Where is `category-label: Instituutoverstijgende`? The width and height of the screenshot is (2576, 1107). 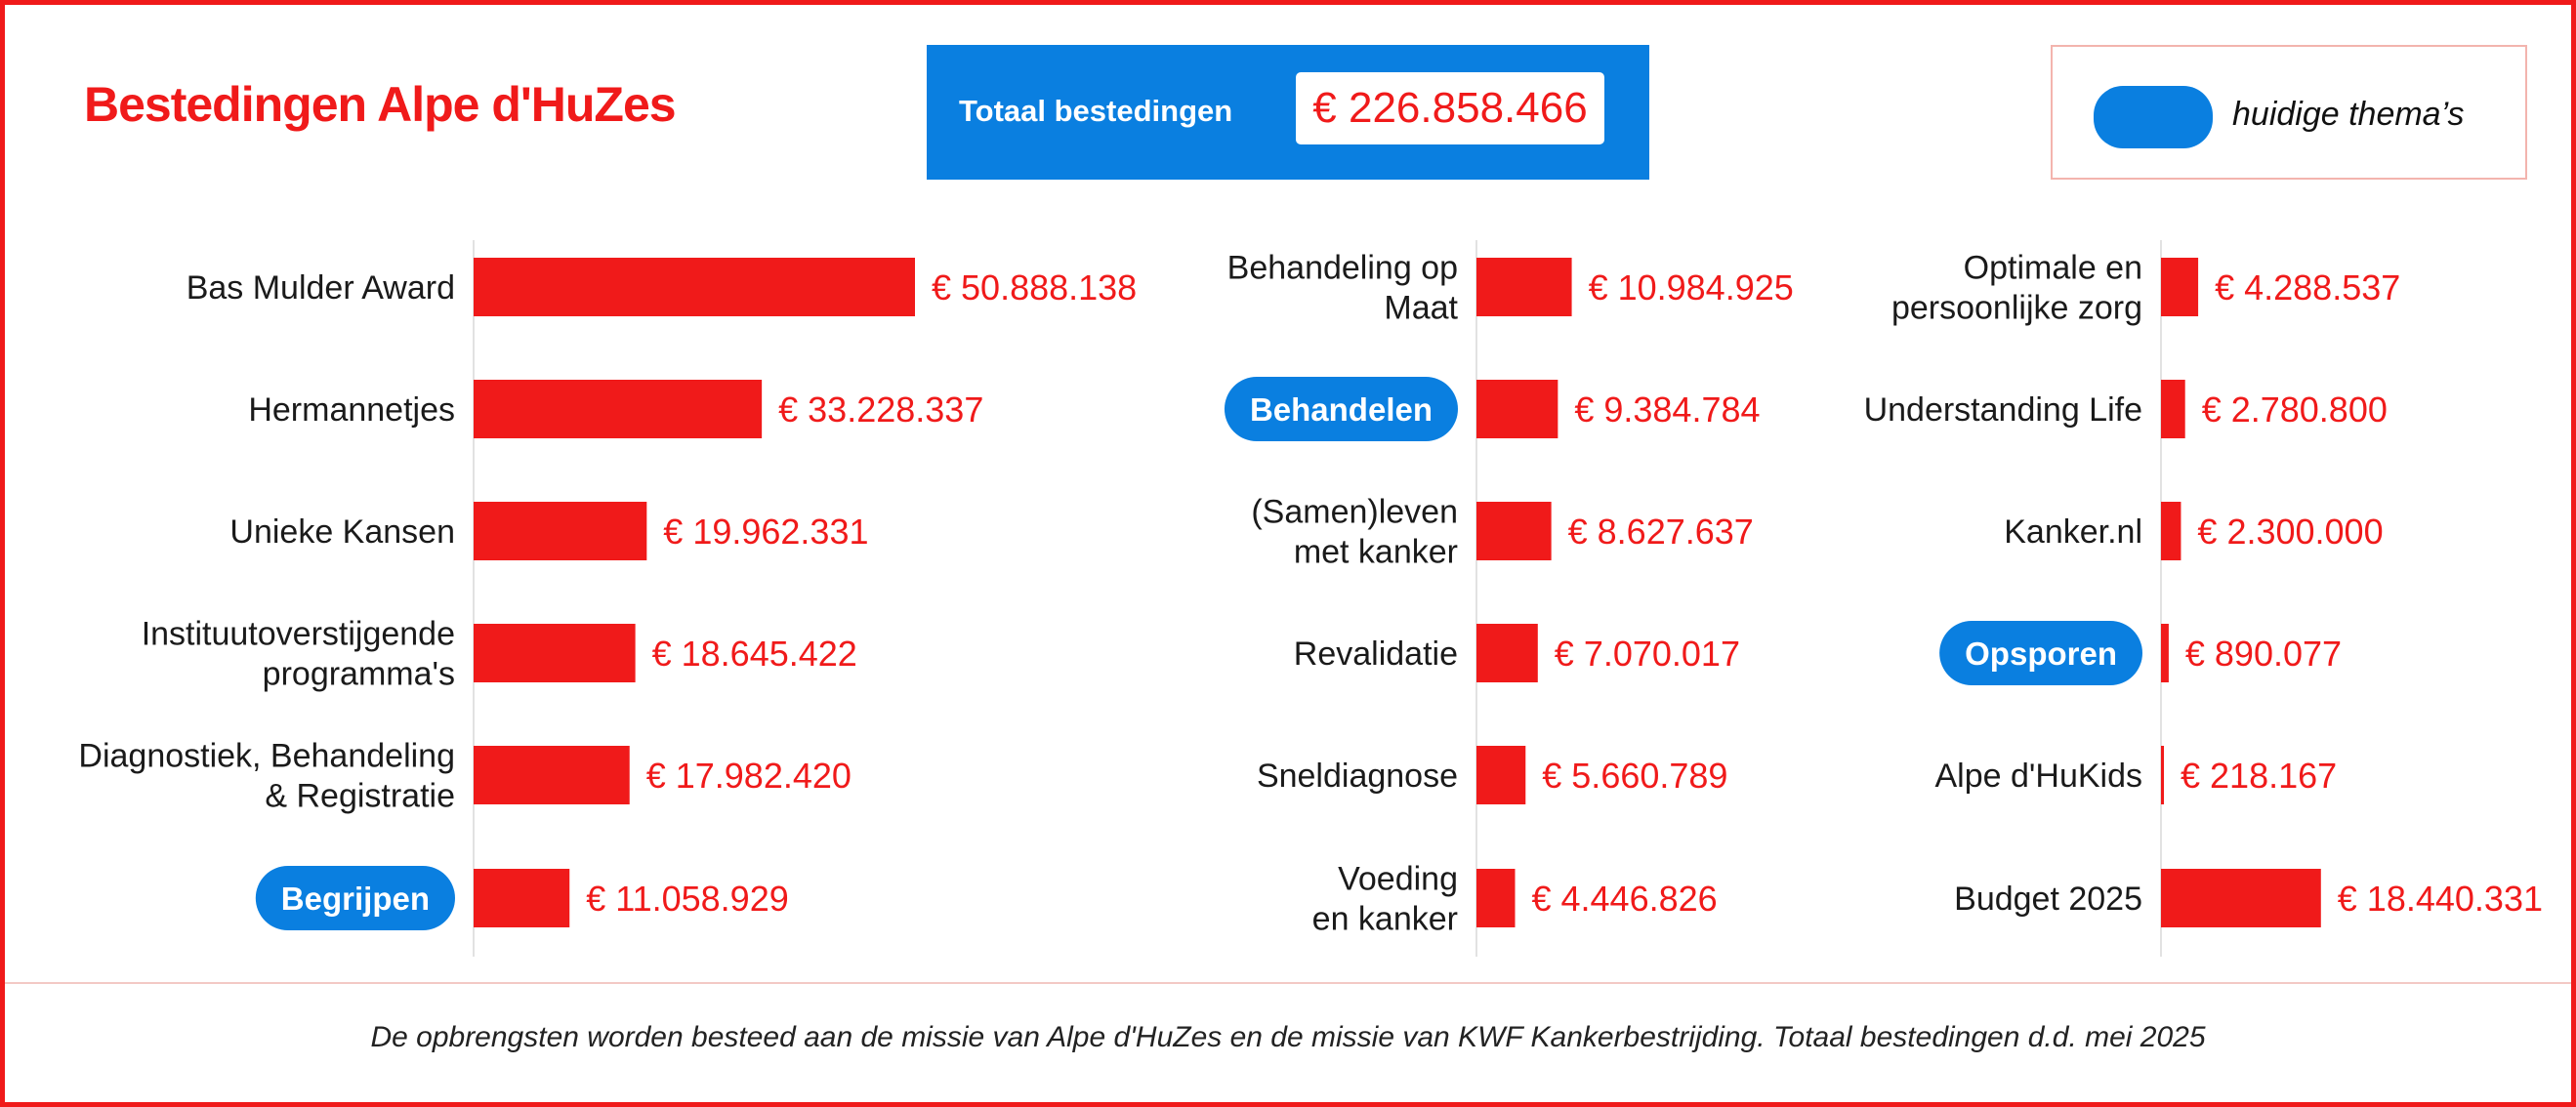
category-label: Instituutoverstijgende is located at coordinates (298, 634).